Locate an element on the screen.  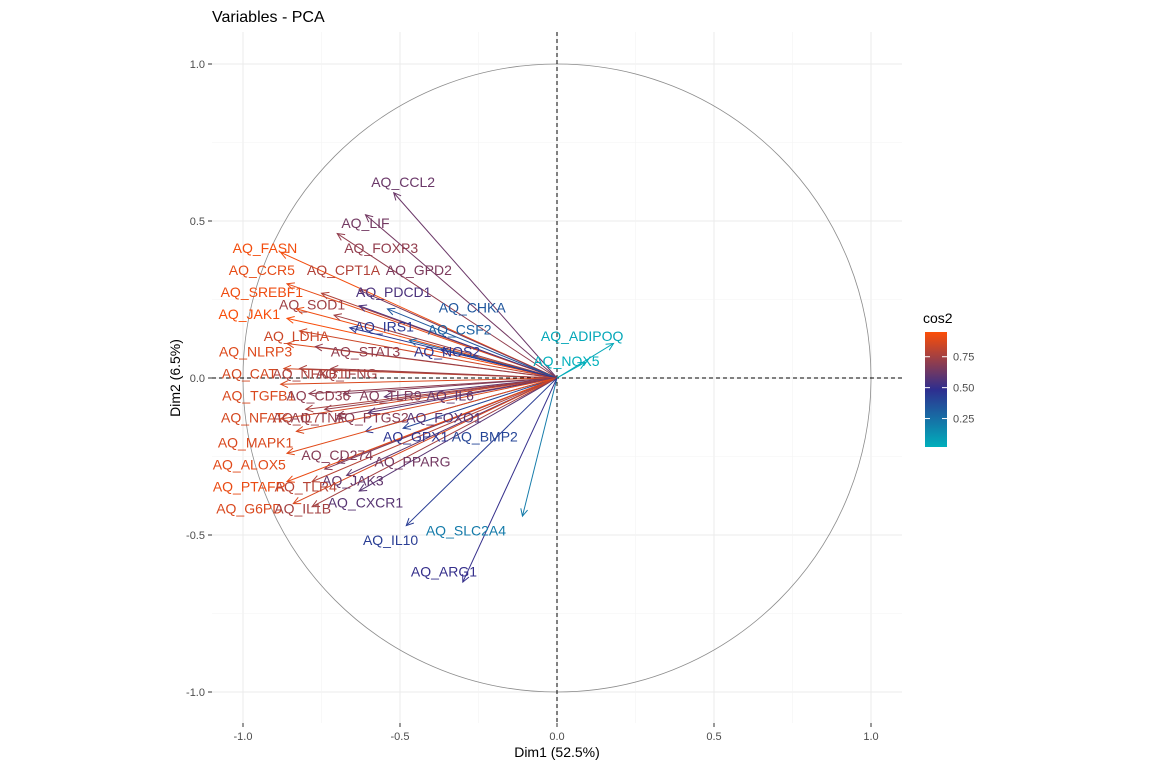
arrowhead-aq-nos2 is located at coordinates (444, 351).